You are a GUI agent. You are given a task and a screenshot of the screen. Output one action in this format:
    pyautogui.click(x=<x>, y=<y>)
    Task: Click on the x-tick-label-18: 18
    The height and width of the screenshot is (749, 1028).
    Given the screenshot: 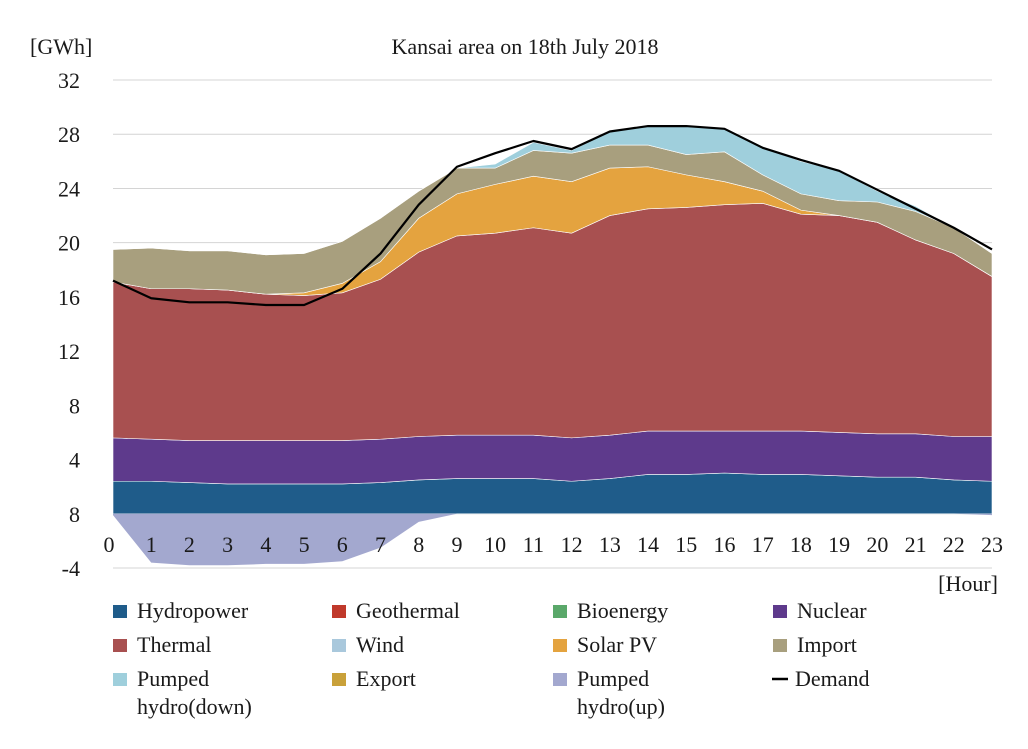 What is the action you would take?
    pyautogui.click(x=801, y=544)
    